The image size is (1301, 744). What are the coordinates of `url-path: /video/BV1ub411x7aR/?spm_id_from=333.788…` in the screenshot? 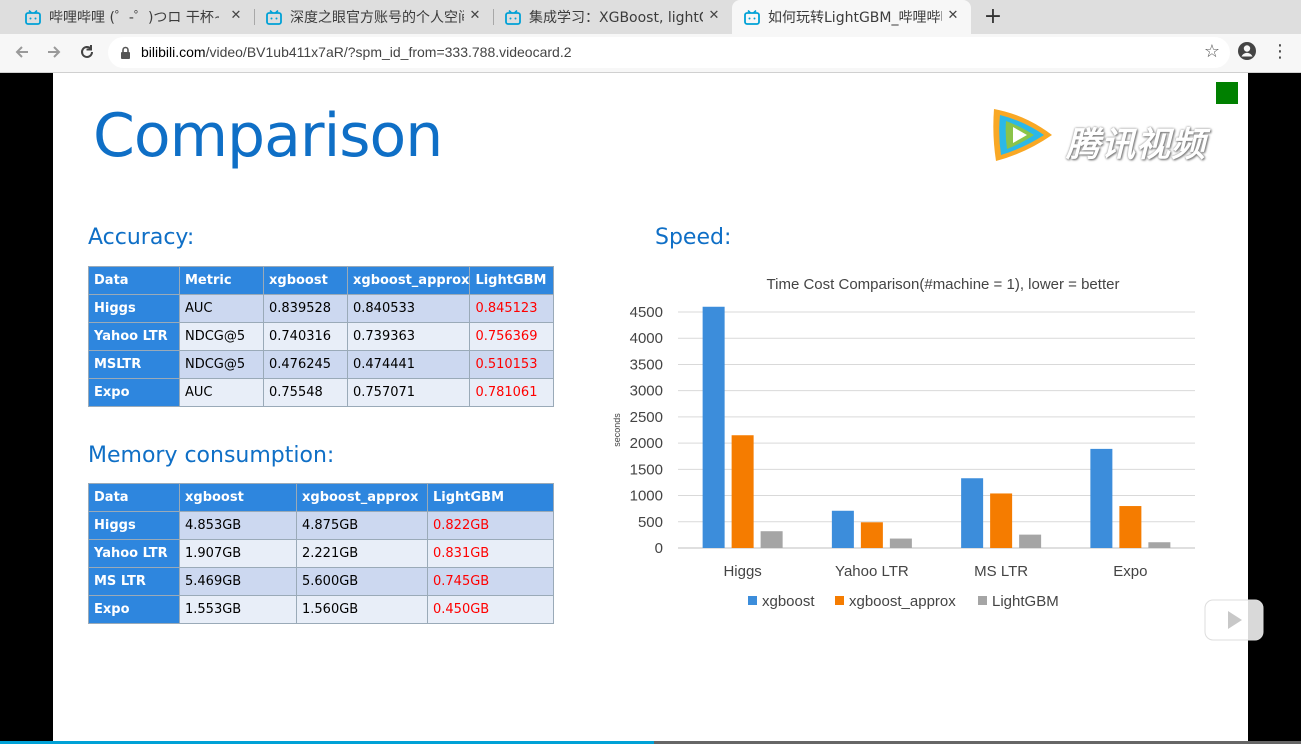 It's located at (388, 52).